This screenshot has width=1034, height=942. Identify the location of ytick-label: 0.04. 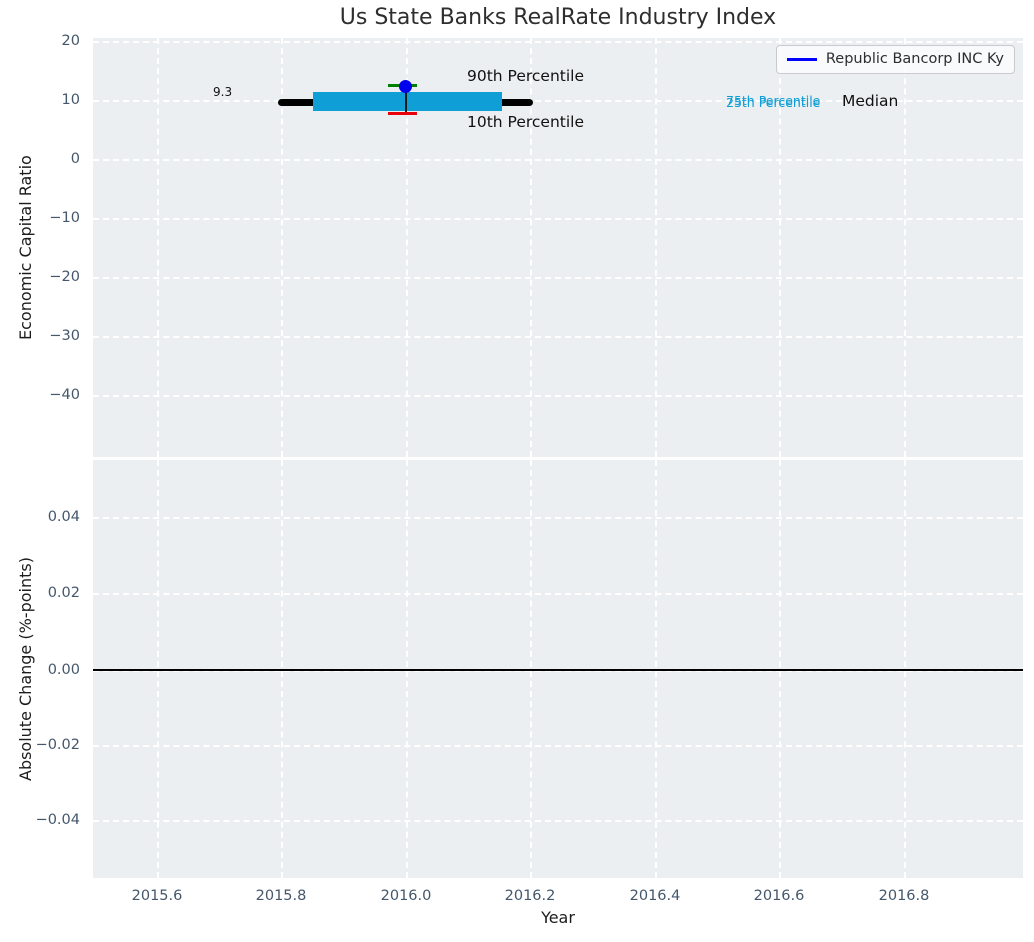
(63, 517).